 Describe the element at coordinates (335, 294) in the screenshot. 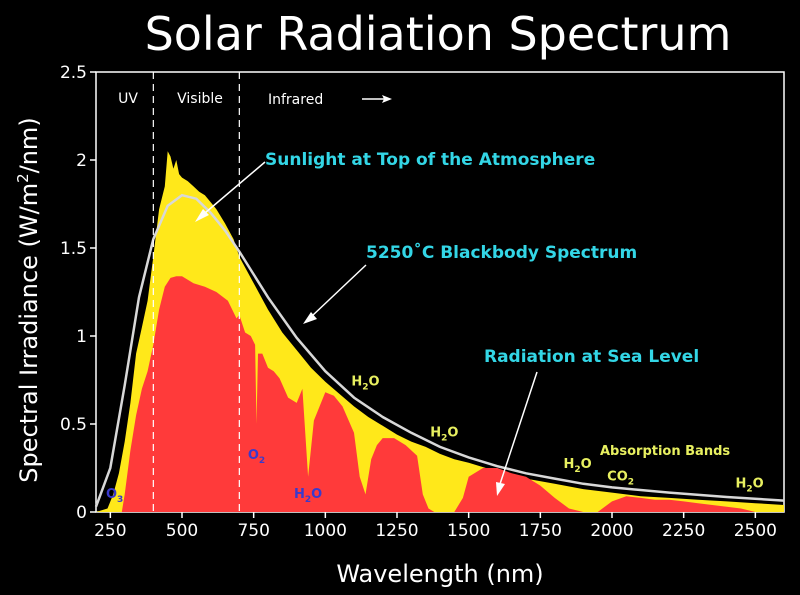

I see `blackbody-pointer-arrow` at that location.